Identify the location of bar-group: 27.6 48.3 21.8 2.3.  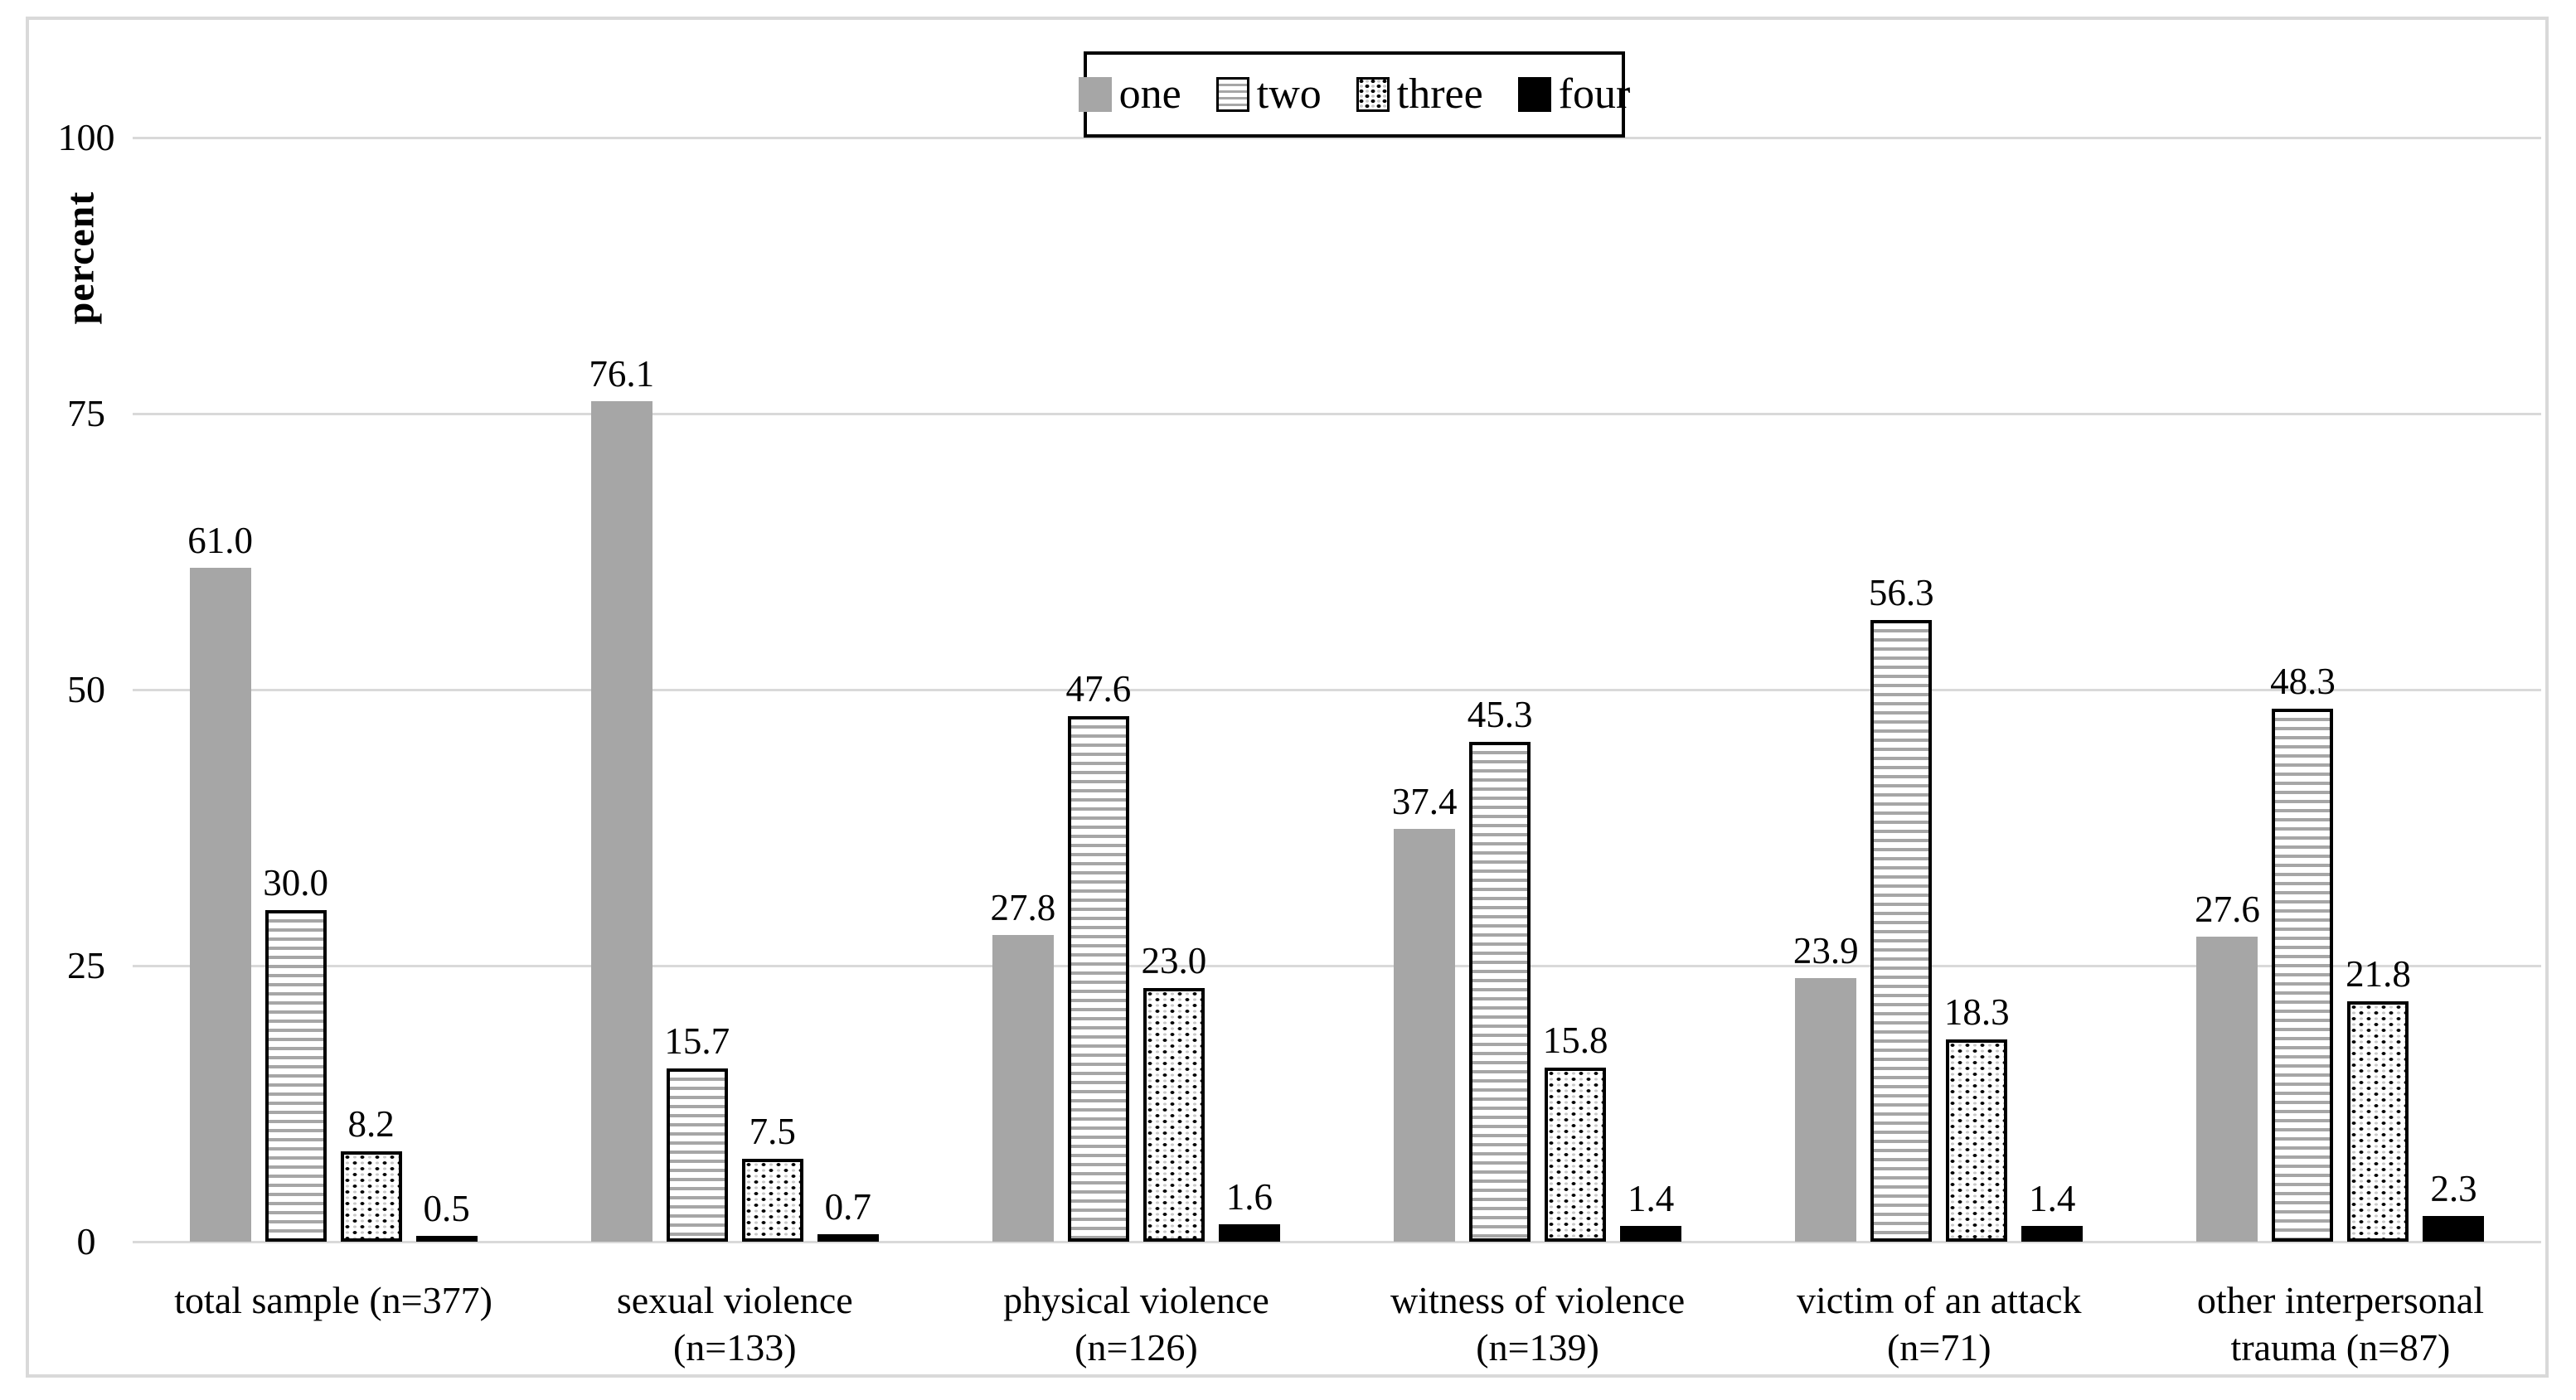
(2340, 690).